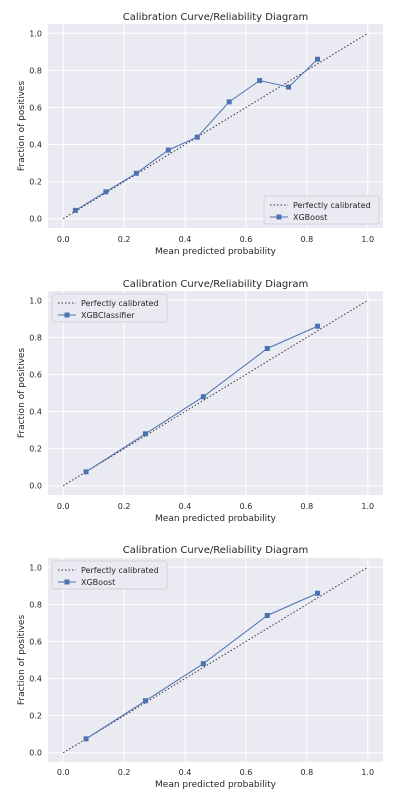 The height and width of the screenshot is (790, 400). I want to click on legend-label: XGBClassifier, so click(108, 315).